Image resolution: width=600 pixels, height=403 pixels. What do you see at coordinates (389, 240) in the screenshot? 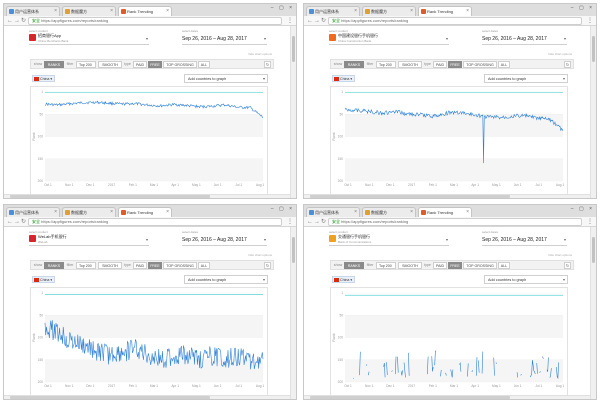
I see `product-select: 交通银行手机银行 Bank of Communications ▾` at bounding box center [389, 240].